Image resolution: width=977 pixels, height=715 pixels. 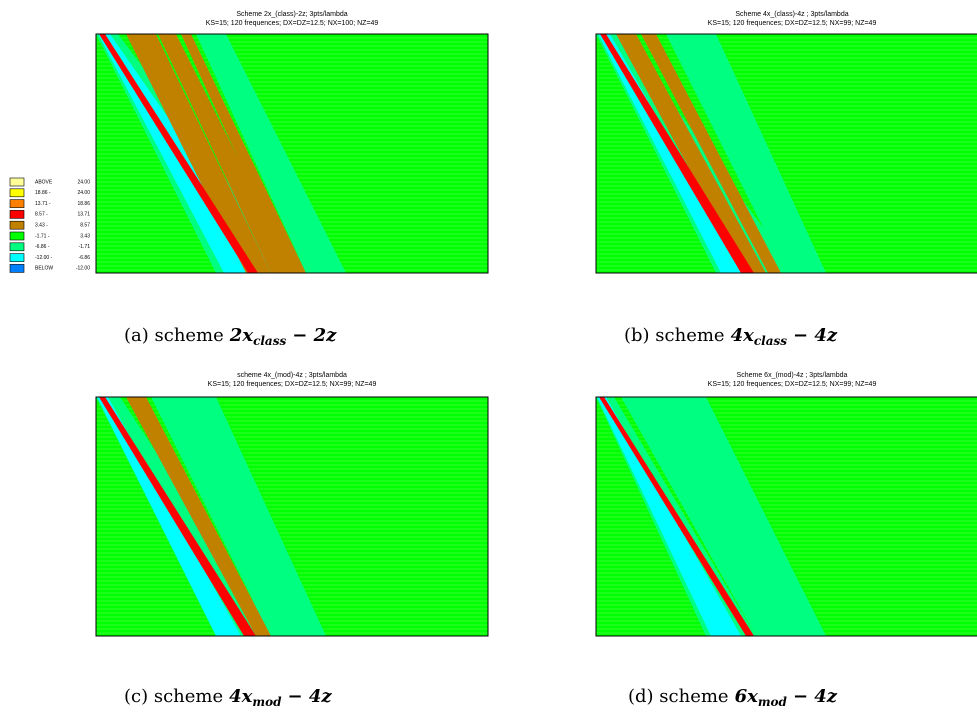 What do you see at coordinates (291, 14) in the screenshot?
I see `plot-title: Scheme 2x_(class)-2z; 3pts/lambda` at bounding box center [291, 14].